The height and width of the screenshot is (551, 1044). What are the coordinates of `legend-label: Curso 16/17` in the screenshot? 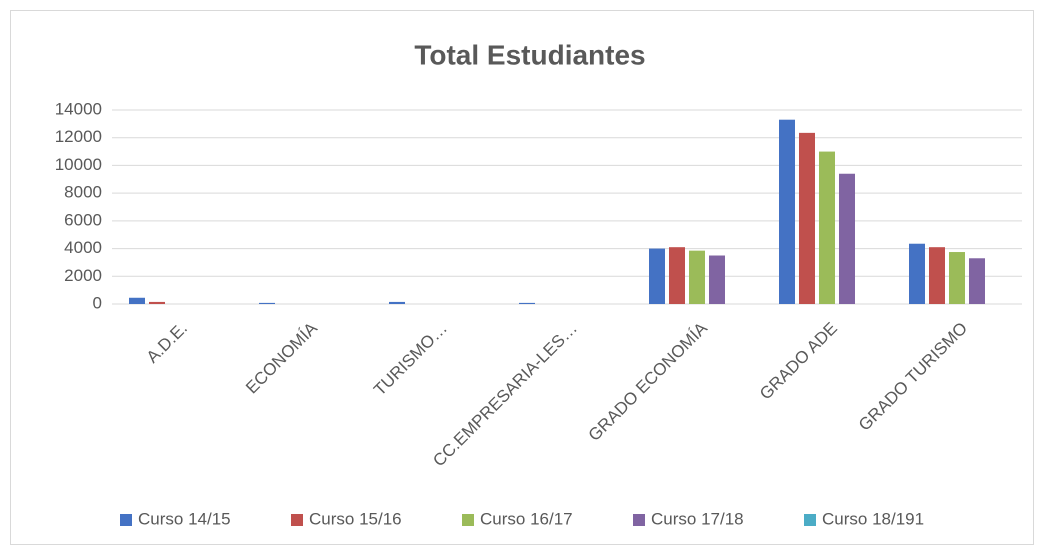 It's located at (526, 518).